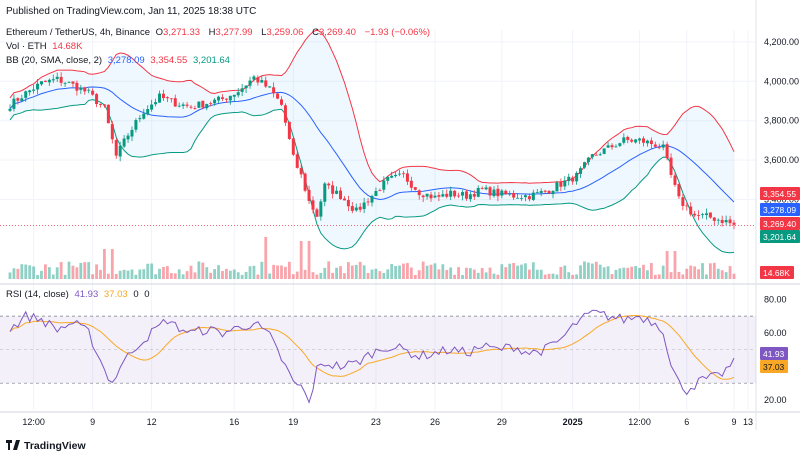 The width and height of the screenshot is (800, 460). I want to click on rsi-badge-label: 37.03, so click(774, 367).